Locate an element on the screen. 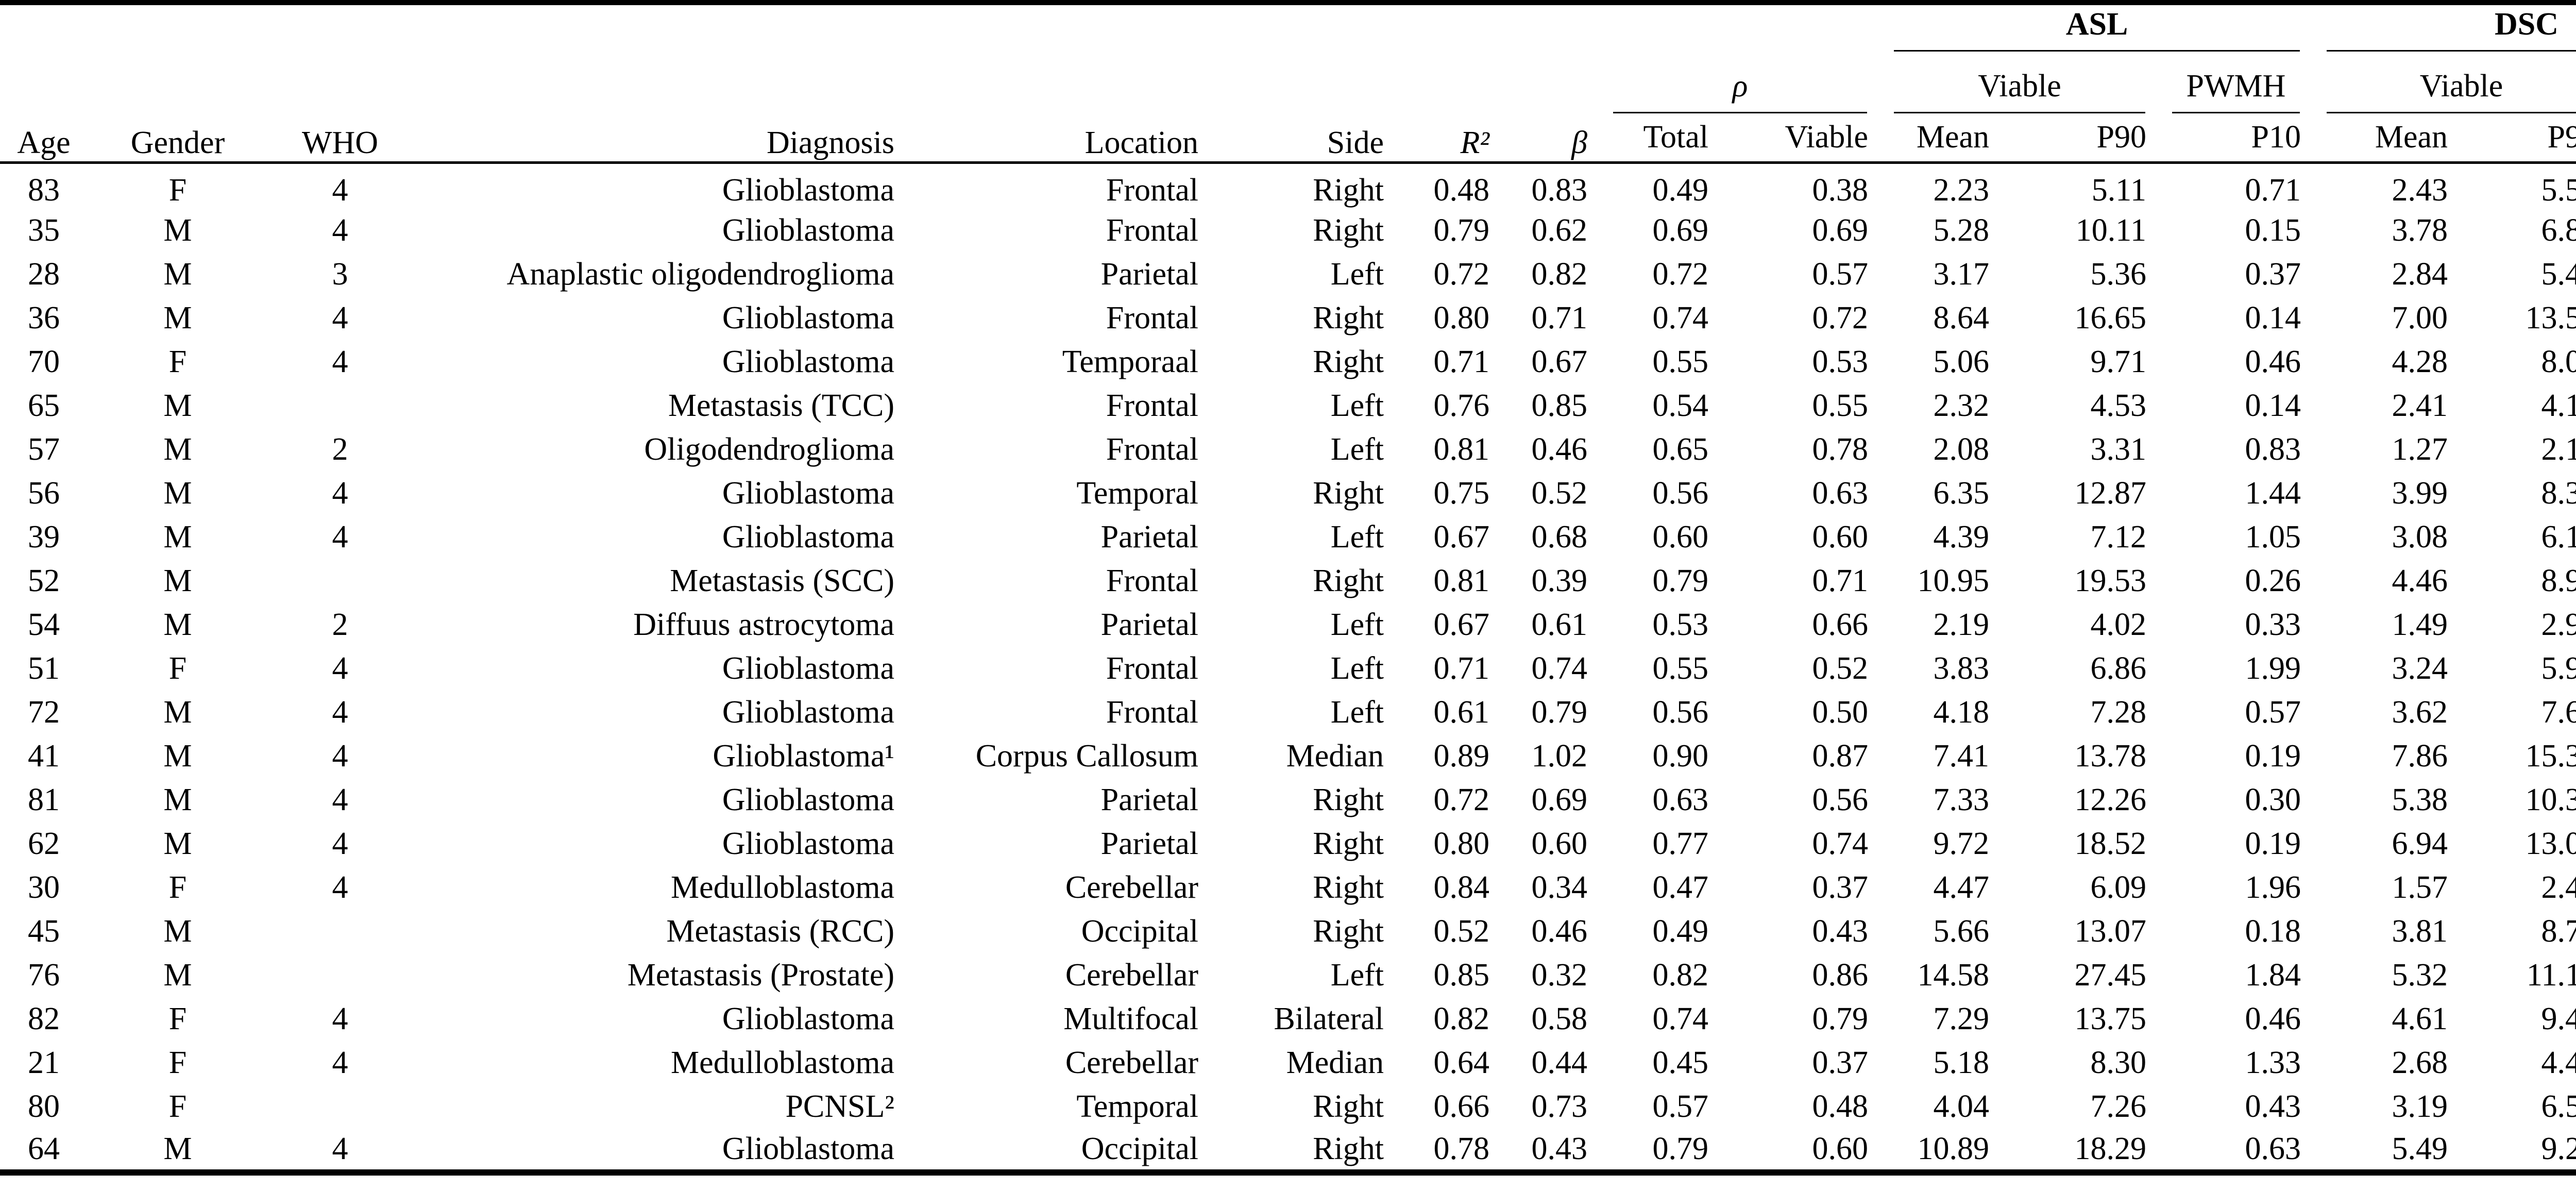 Image resolution: width=2576 pixels, height=1190 pixels. cell-asl-mean: 5.28 is located at coordinates (1961, 230).